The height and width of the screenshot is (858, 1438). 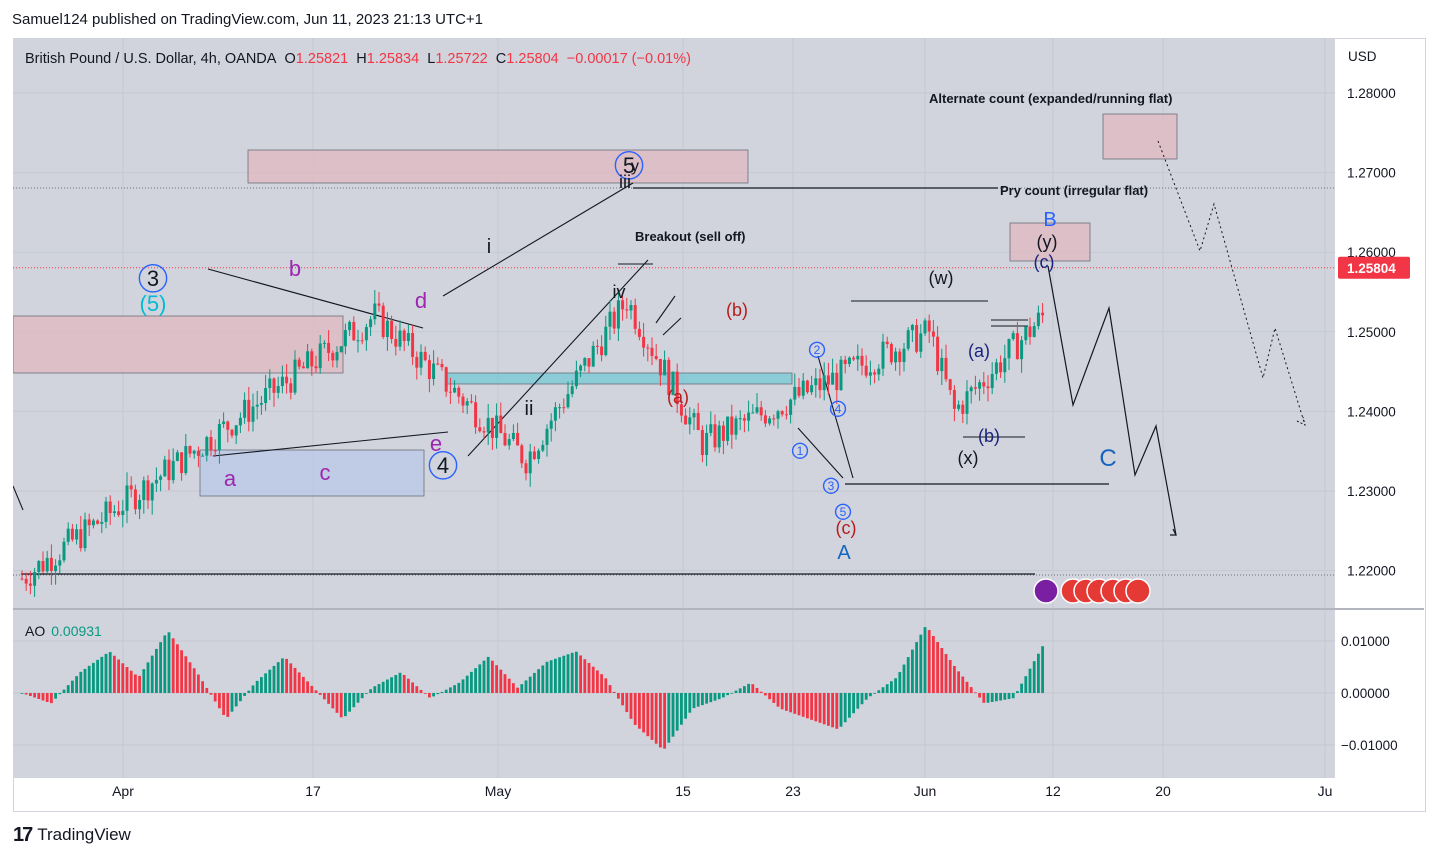 I want to click on wave-label-7: 4, so click(x=443, y=465).